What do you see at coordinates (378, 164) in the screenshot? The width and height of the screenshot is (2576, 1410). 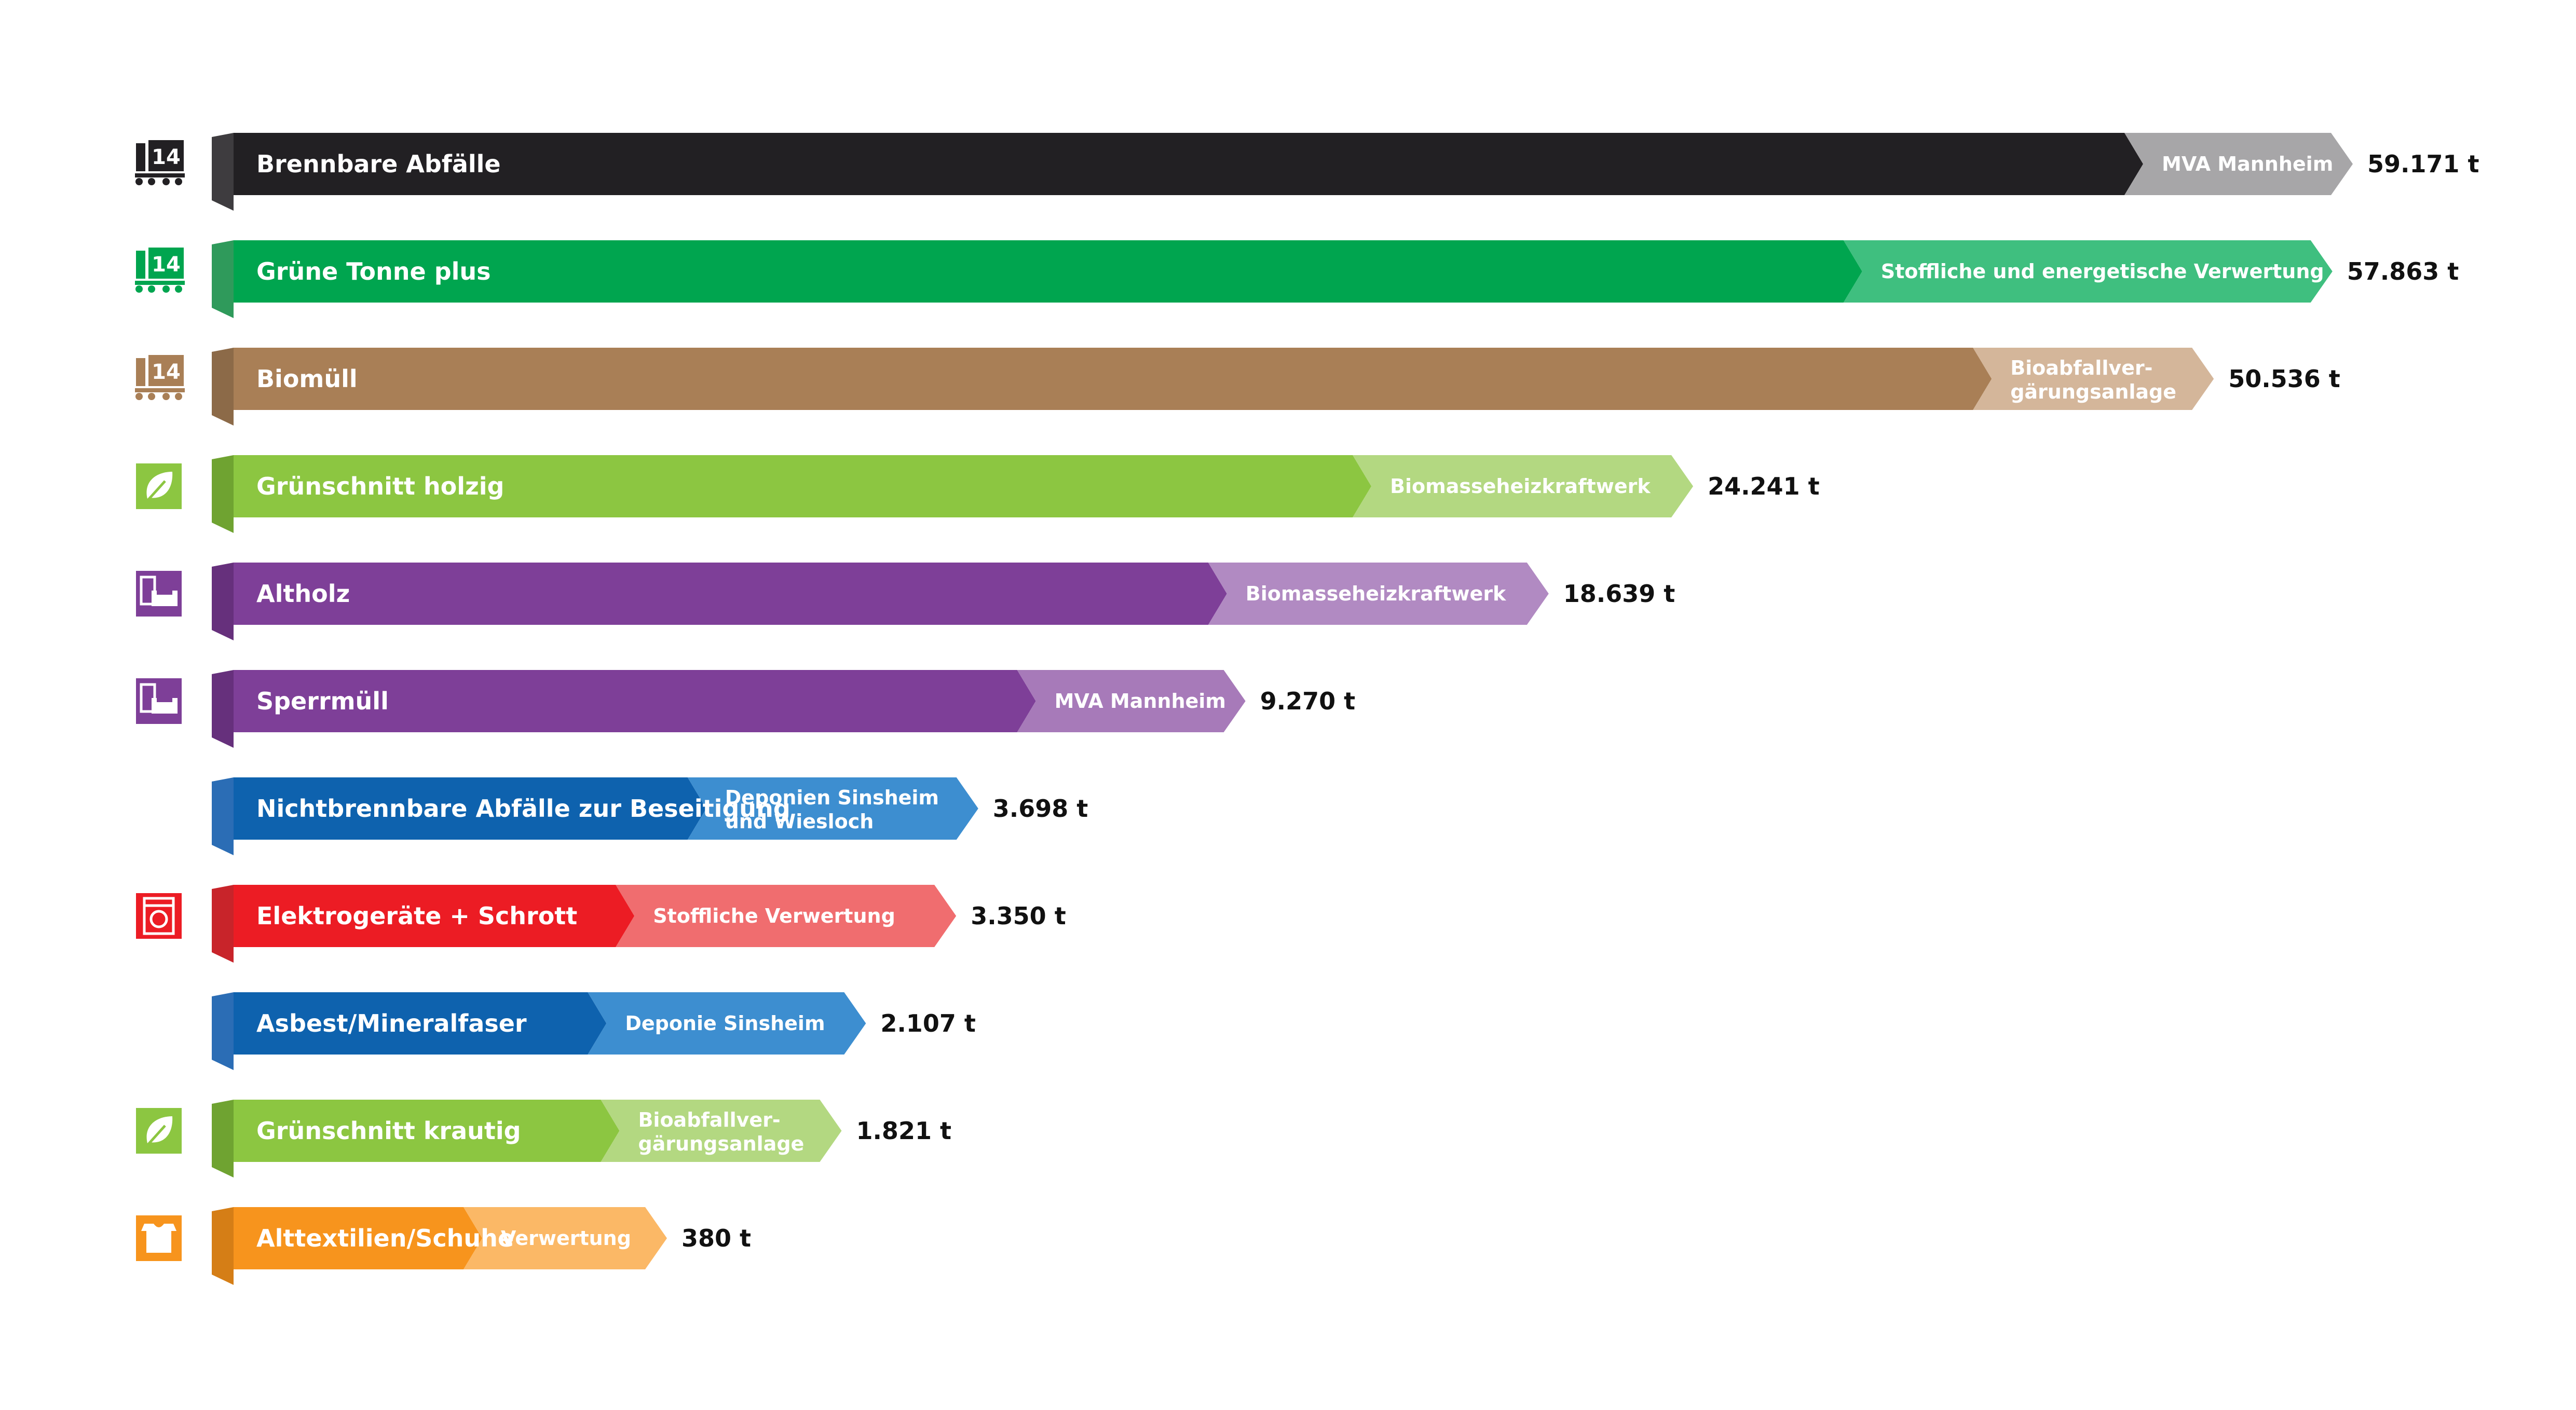 I see `category-label: Brennbare Abfälle` at bounding box center [378, 164].